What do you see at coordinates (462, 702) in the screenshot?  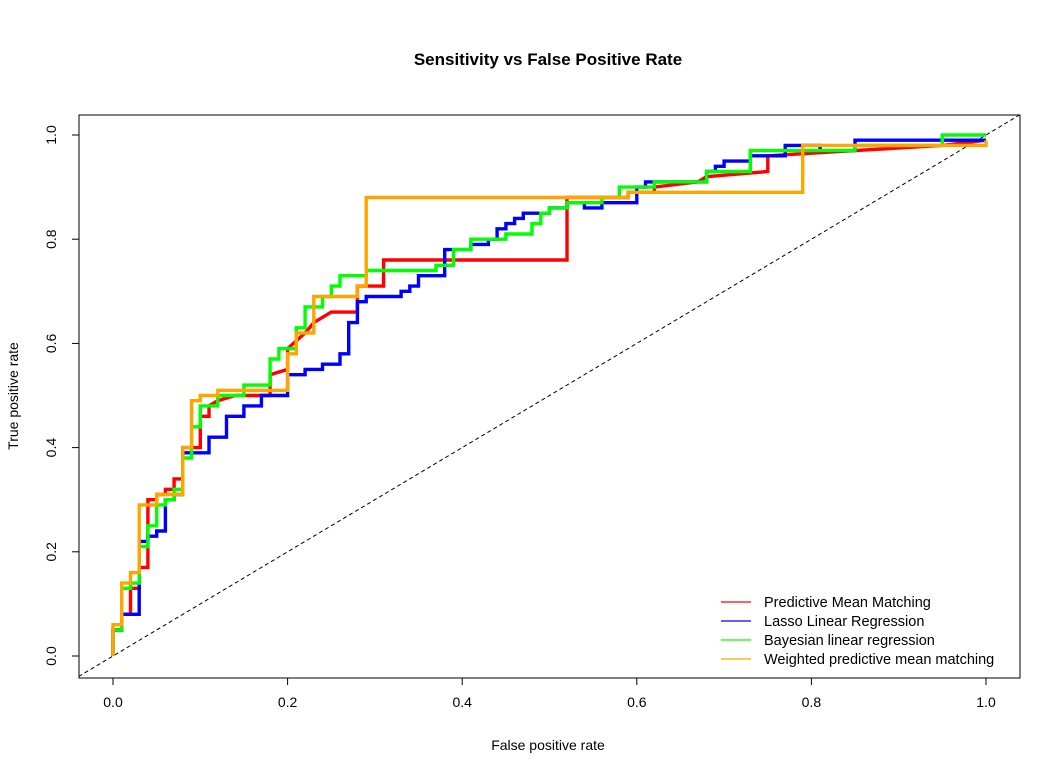 I see `x-tick-label: 0.4` at bounding box center [462, 702].